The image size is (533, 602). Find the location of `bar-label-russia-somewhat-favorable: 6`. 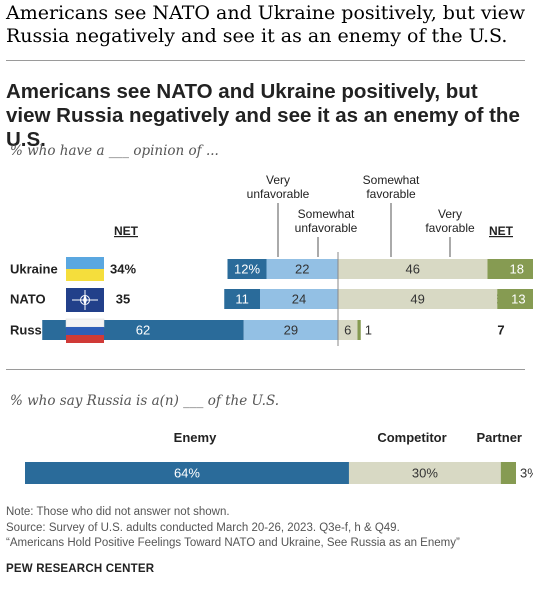

bar-label-russia-somewhat-favorable: 6 is located at coordinates (347, 330).